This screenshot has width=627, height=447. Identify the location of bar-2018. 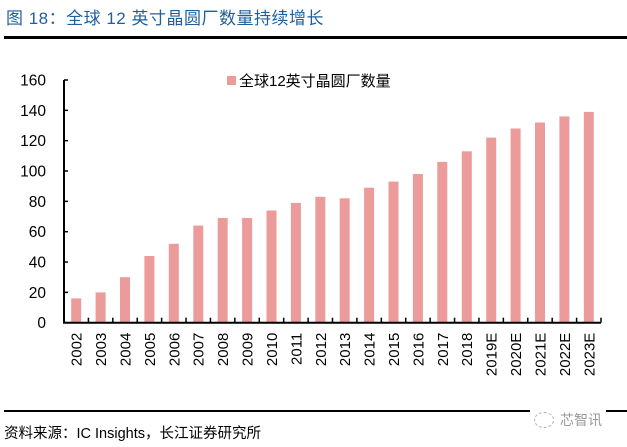
(466, 237).